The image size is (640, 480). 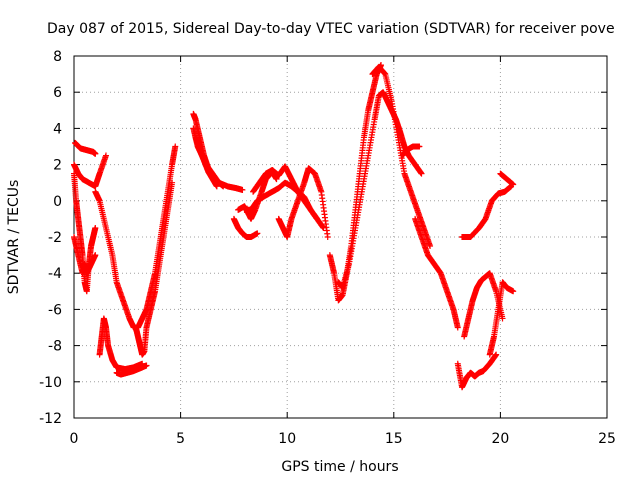 What do you see at coordinates (55, 238) in the screenshot?
I see `y-tick-label: -2` at bounding box center [55, 238].